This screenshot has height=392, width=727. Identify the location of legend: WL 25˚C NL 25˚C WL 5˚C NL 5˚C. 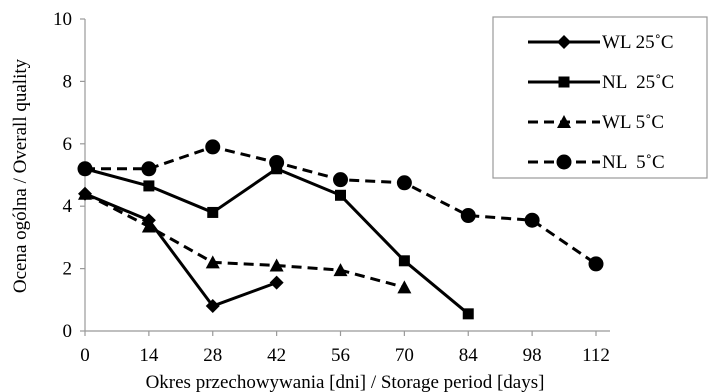
(600, 97).